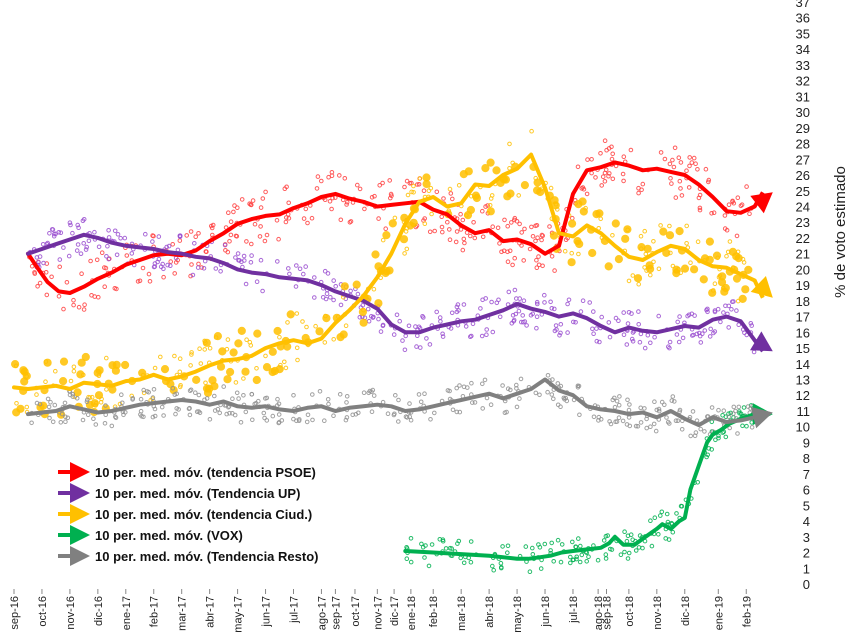  I want to click on x-tick-label: ene-18, so click(412, 613).